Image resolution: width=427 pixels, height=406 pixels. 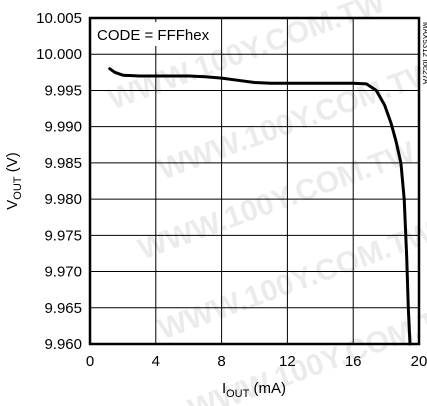 What do you see at coordinates (59, 54) in the screenshot?
I see `y-tick-label: 10.000` at bounding box center [59, 54].